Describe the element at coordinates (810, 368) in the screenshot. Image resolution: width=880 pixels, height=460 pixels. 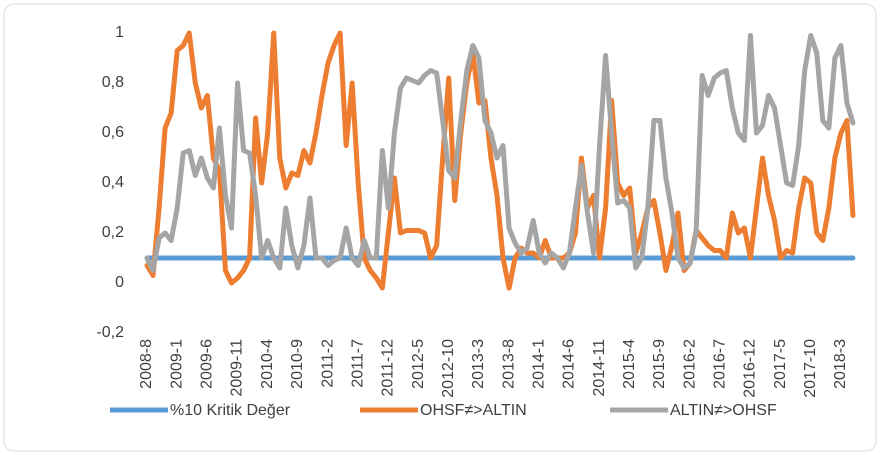
I see `x-tick-label: 2017-10` at that location.